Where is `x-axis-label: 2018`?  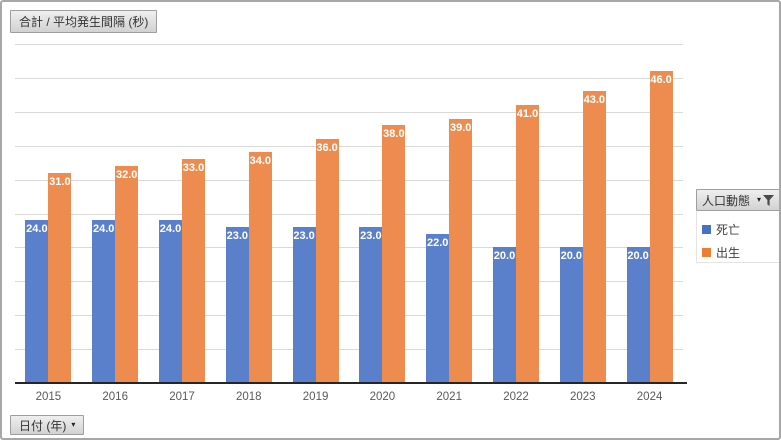 x-axis-label: 2018 is located at coordinates (248, 397).